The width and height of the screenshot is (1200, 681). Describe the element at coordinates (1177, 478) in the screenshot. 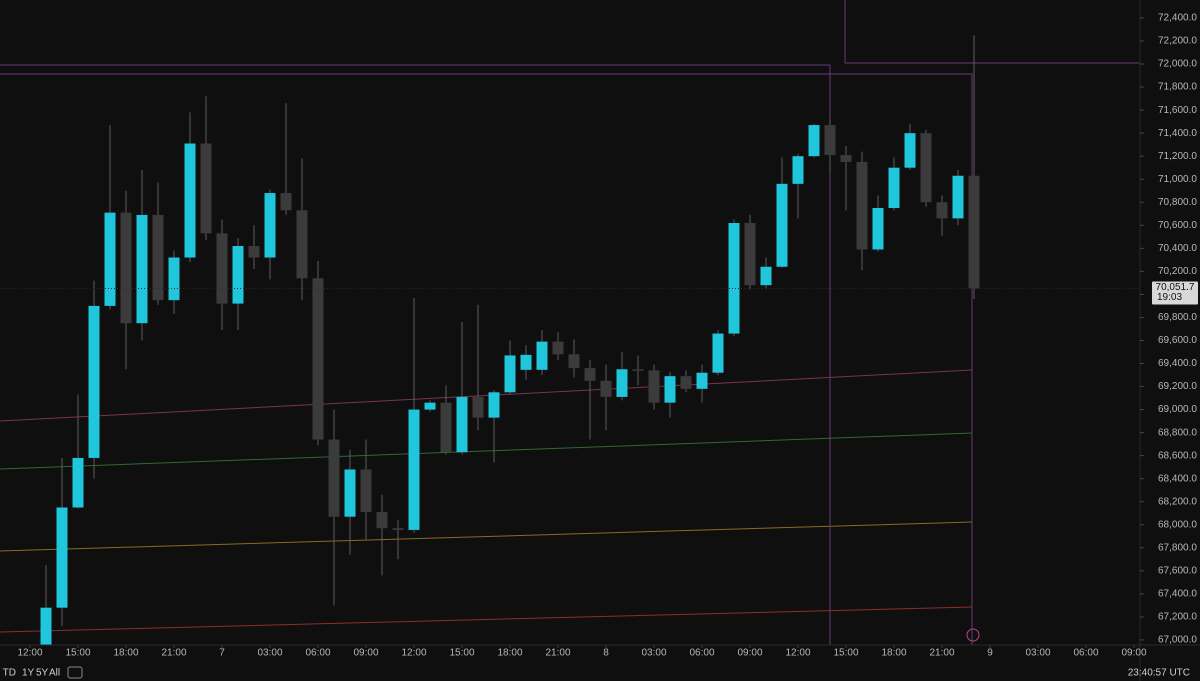

I see `y-tick-label: 68,400.0` at that location.